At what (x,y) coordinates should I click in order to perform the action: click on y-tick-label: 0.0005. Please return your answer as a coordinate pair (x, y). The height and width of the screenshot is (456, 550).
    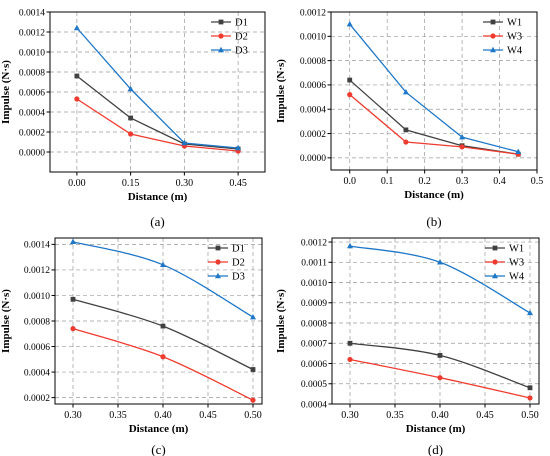
    Looking at the image, I should click on (314, 385).